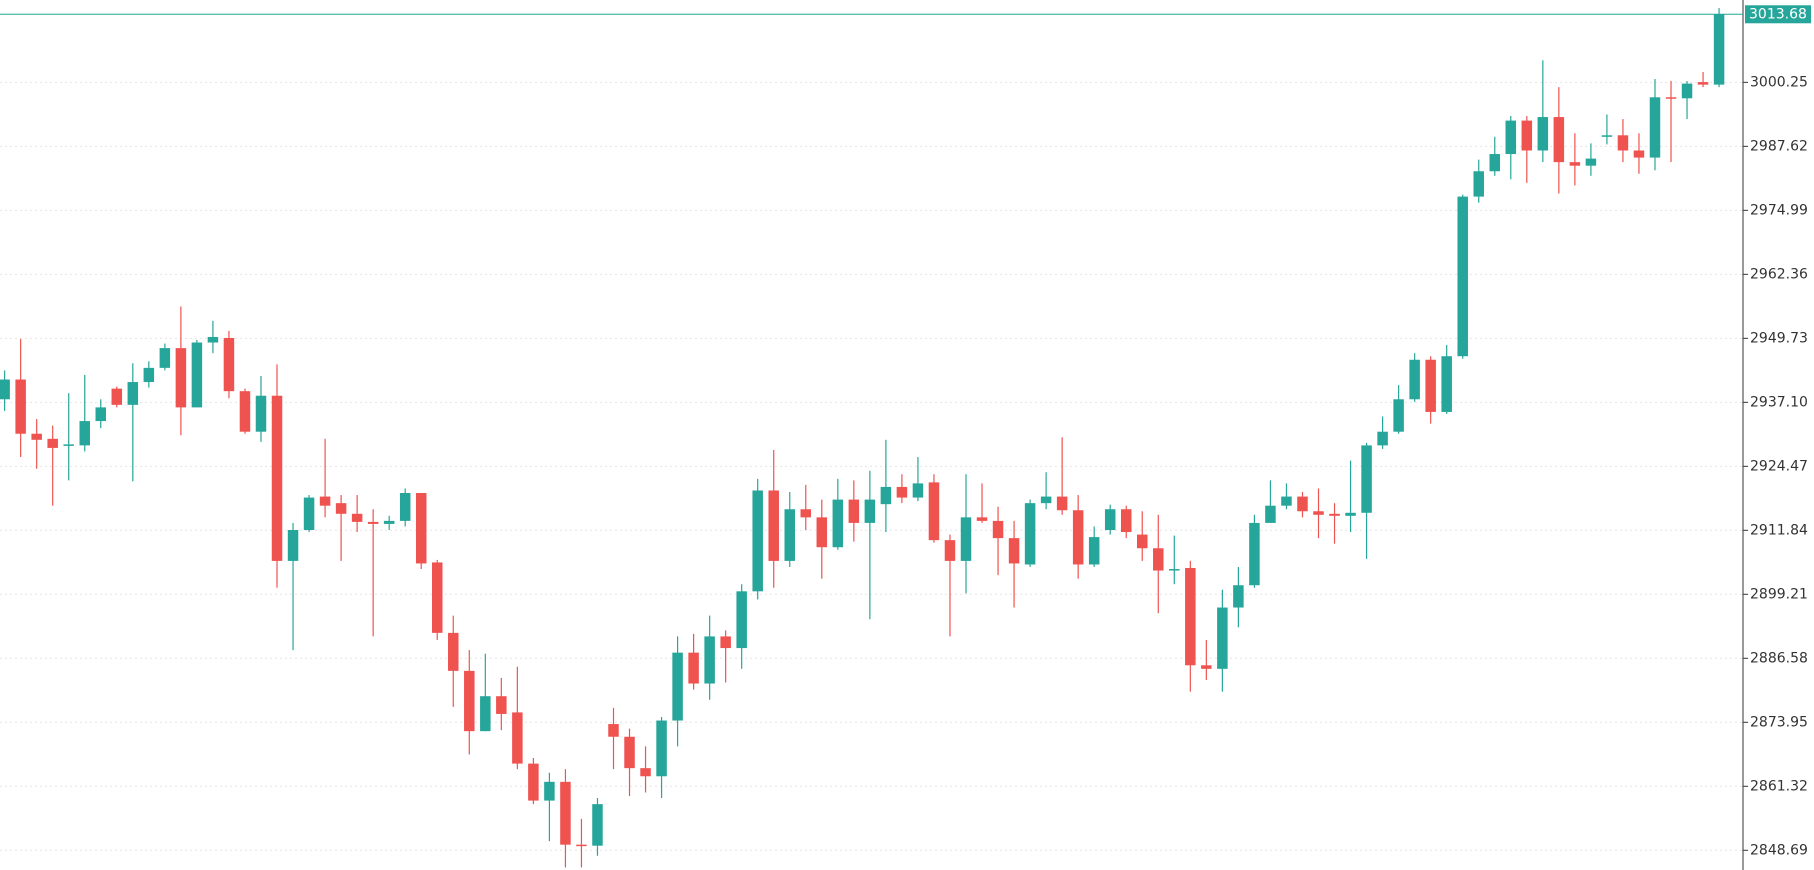  Describe the element at coordinates (1779, 658) in the screenshot. I see `y-tick-label: 2886.58` at that location.